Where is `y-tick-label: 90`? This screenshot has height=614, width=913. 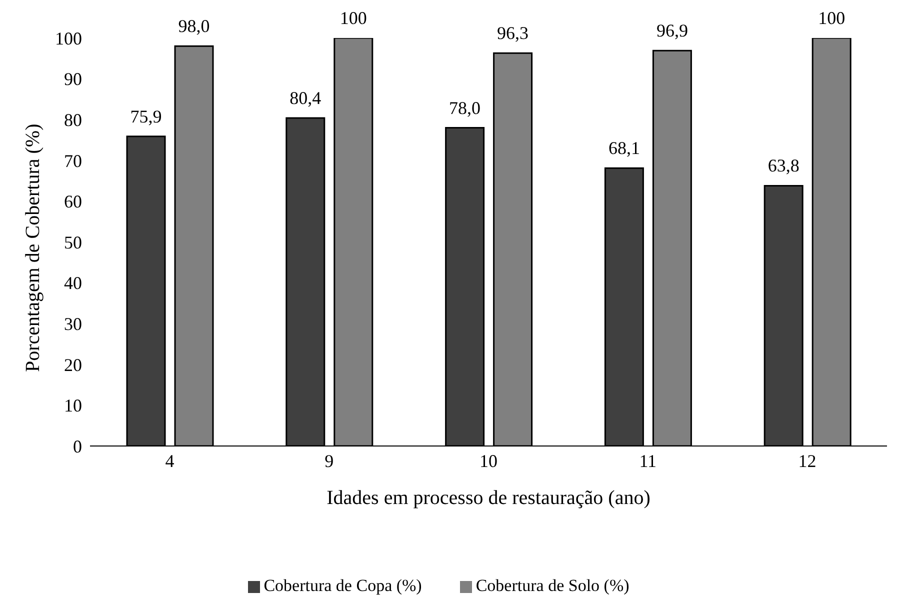
y-tick-label: 90 is located at coordinates (73, 79).